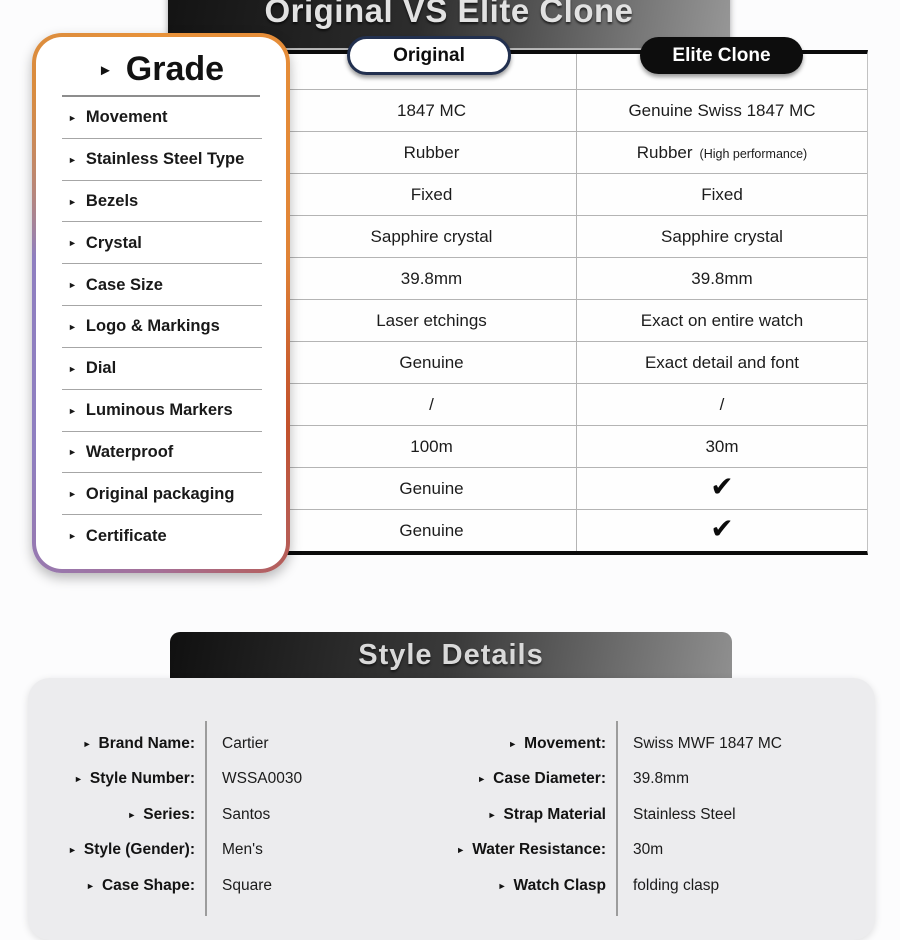  I want to click on detail-label-text: Case Shape:, so click(148, 885).